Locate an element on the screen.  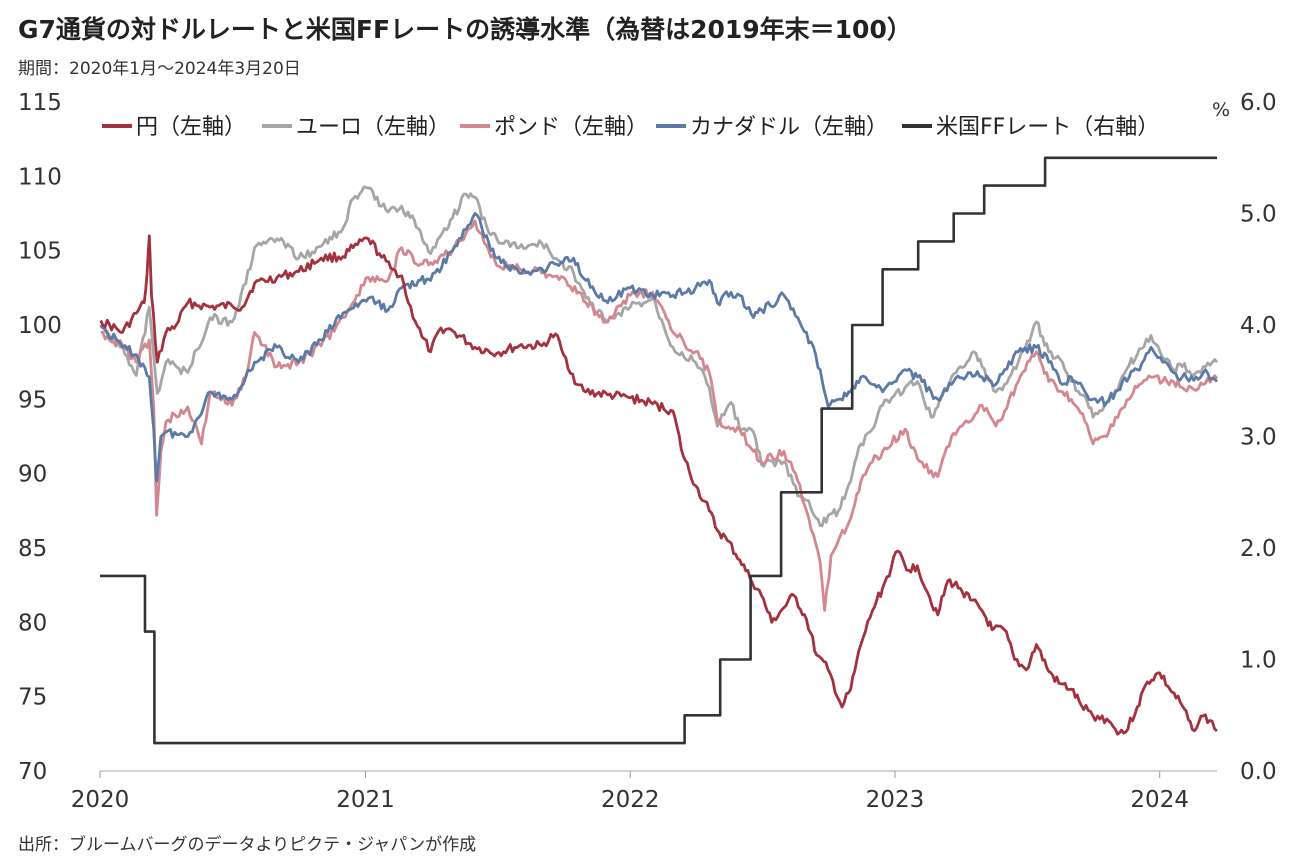
legend-label: 円（左軸） is located at coordinates (191, 127).